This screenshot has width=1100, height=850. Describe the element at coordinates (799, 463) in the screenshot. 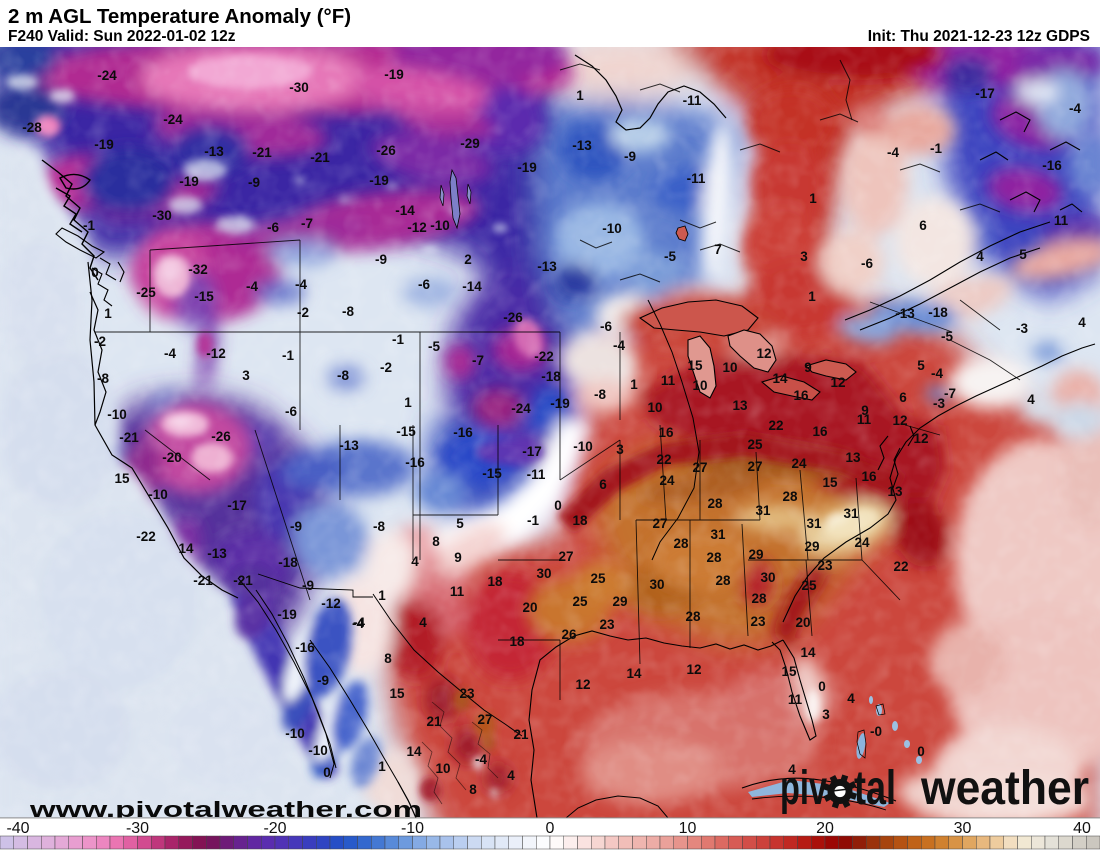

I see `svg-text: 24` at that location.